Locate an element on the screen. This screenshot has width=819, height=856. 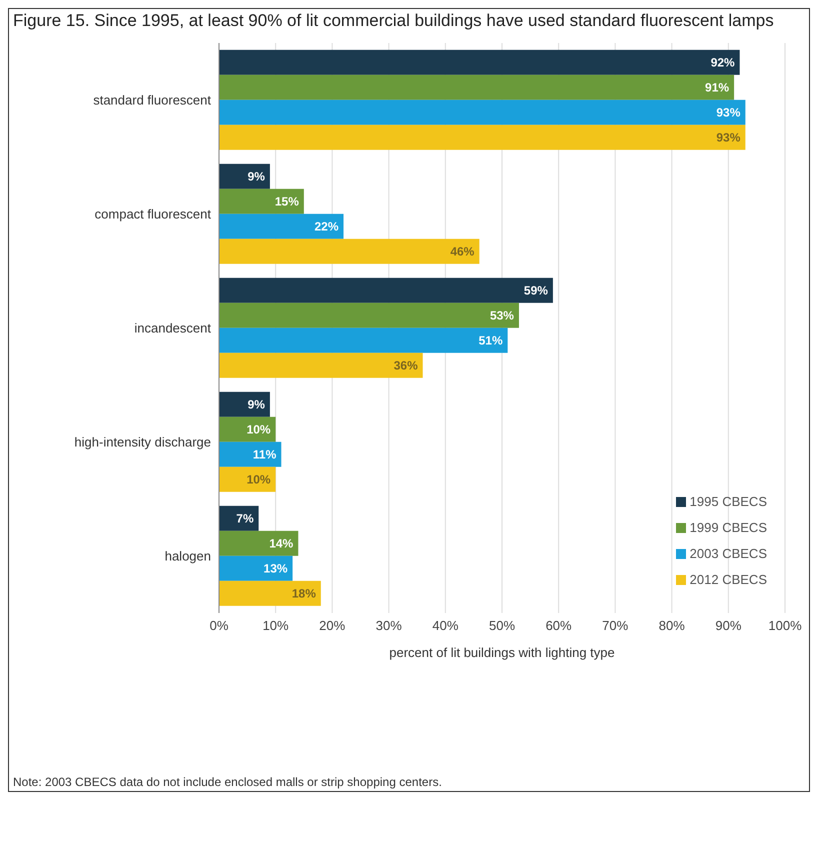
x-axis-title: percent of lit buildings with lighting type is located at coordinates (502, 652).